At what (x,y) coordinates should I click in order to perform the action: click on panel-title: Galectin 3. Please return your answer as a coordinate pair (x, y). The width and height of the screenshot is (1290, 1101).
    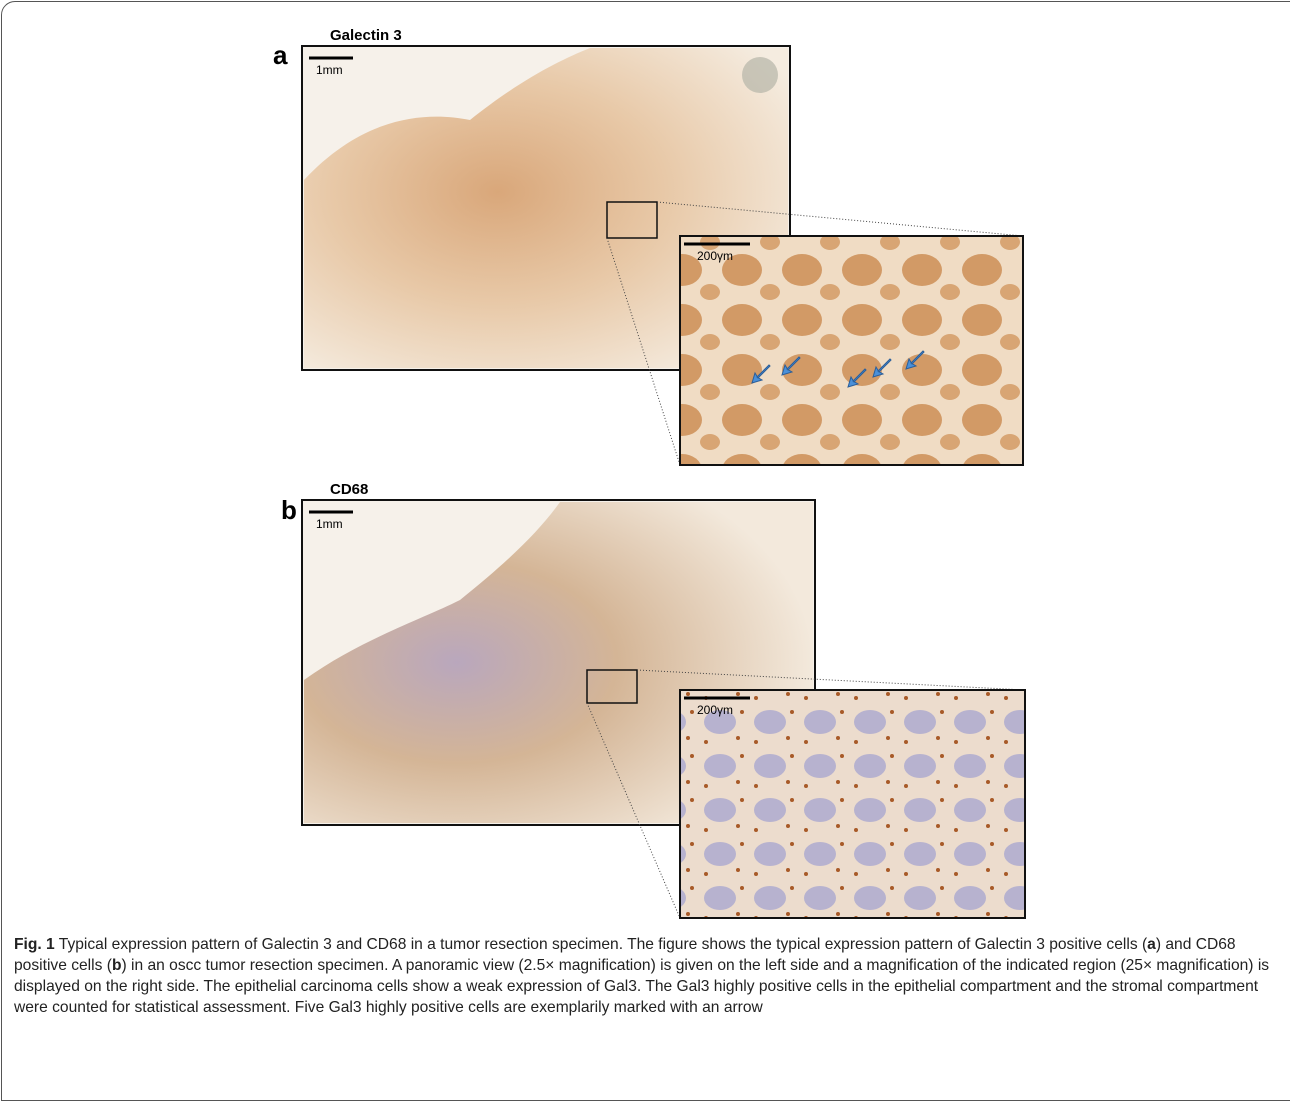
    Looking at the image, I should click on (366, 35).